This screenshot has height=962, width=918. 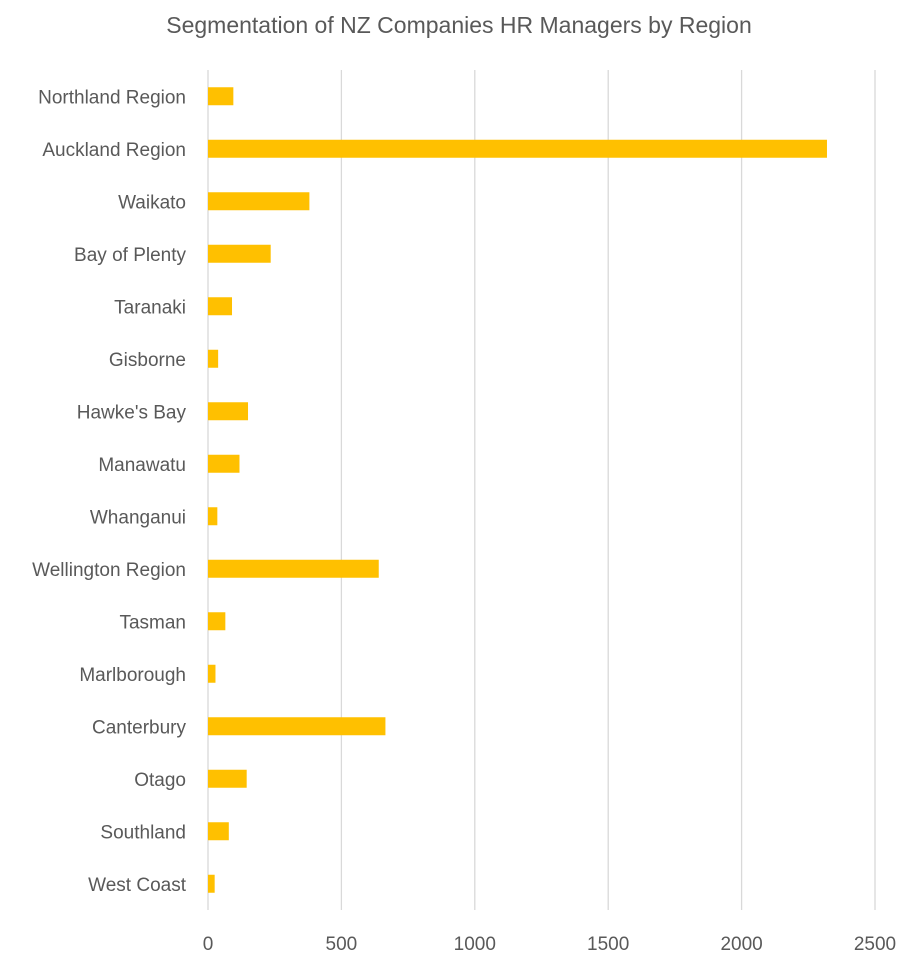 I want to click on category-label: Wellington Region, so click(x=109, y=570).